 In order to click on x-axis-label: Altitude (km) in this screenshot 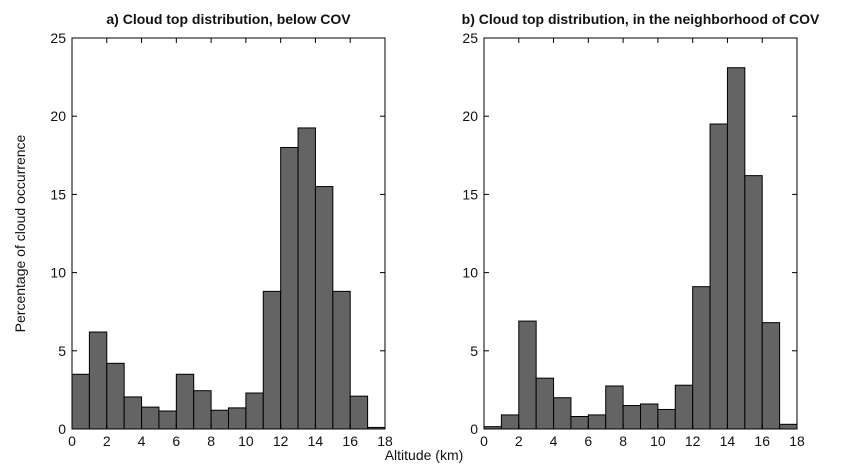, I will do `click(424, 455)`.